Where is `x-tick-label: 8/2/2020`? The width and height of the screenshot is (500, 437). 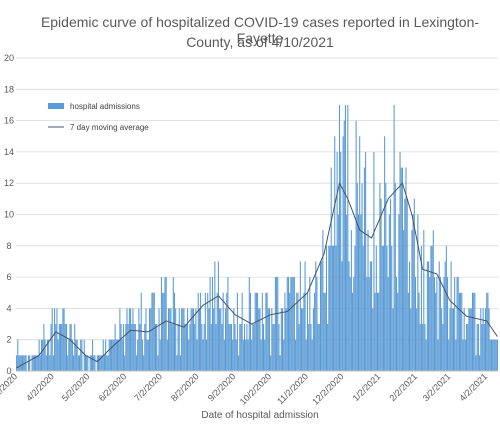 x-tick-label: 8/2/2020 is located at coordinates (185, 387).